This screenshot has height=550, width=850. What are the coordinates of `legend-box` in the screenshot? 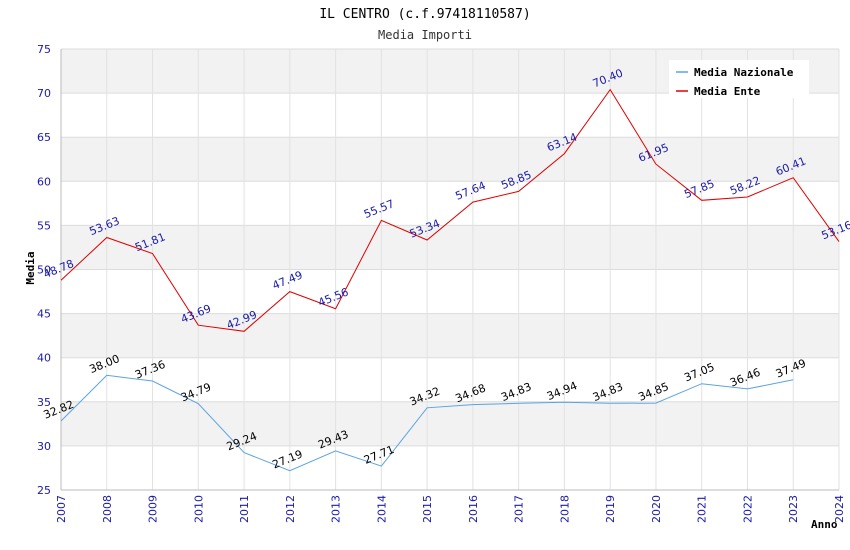 It's located at (739, 79).